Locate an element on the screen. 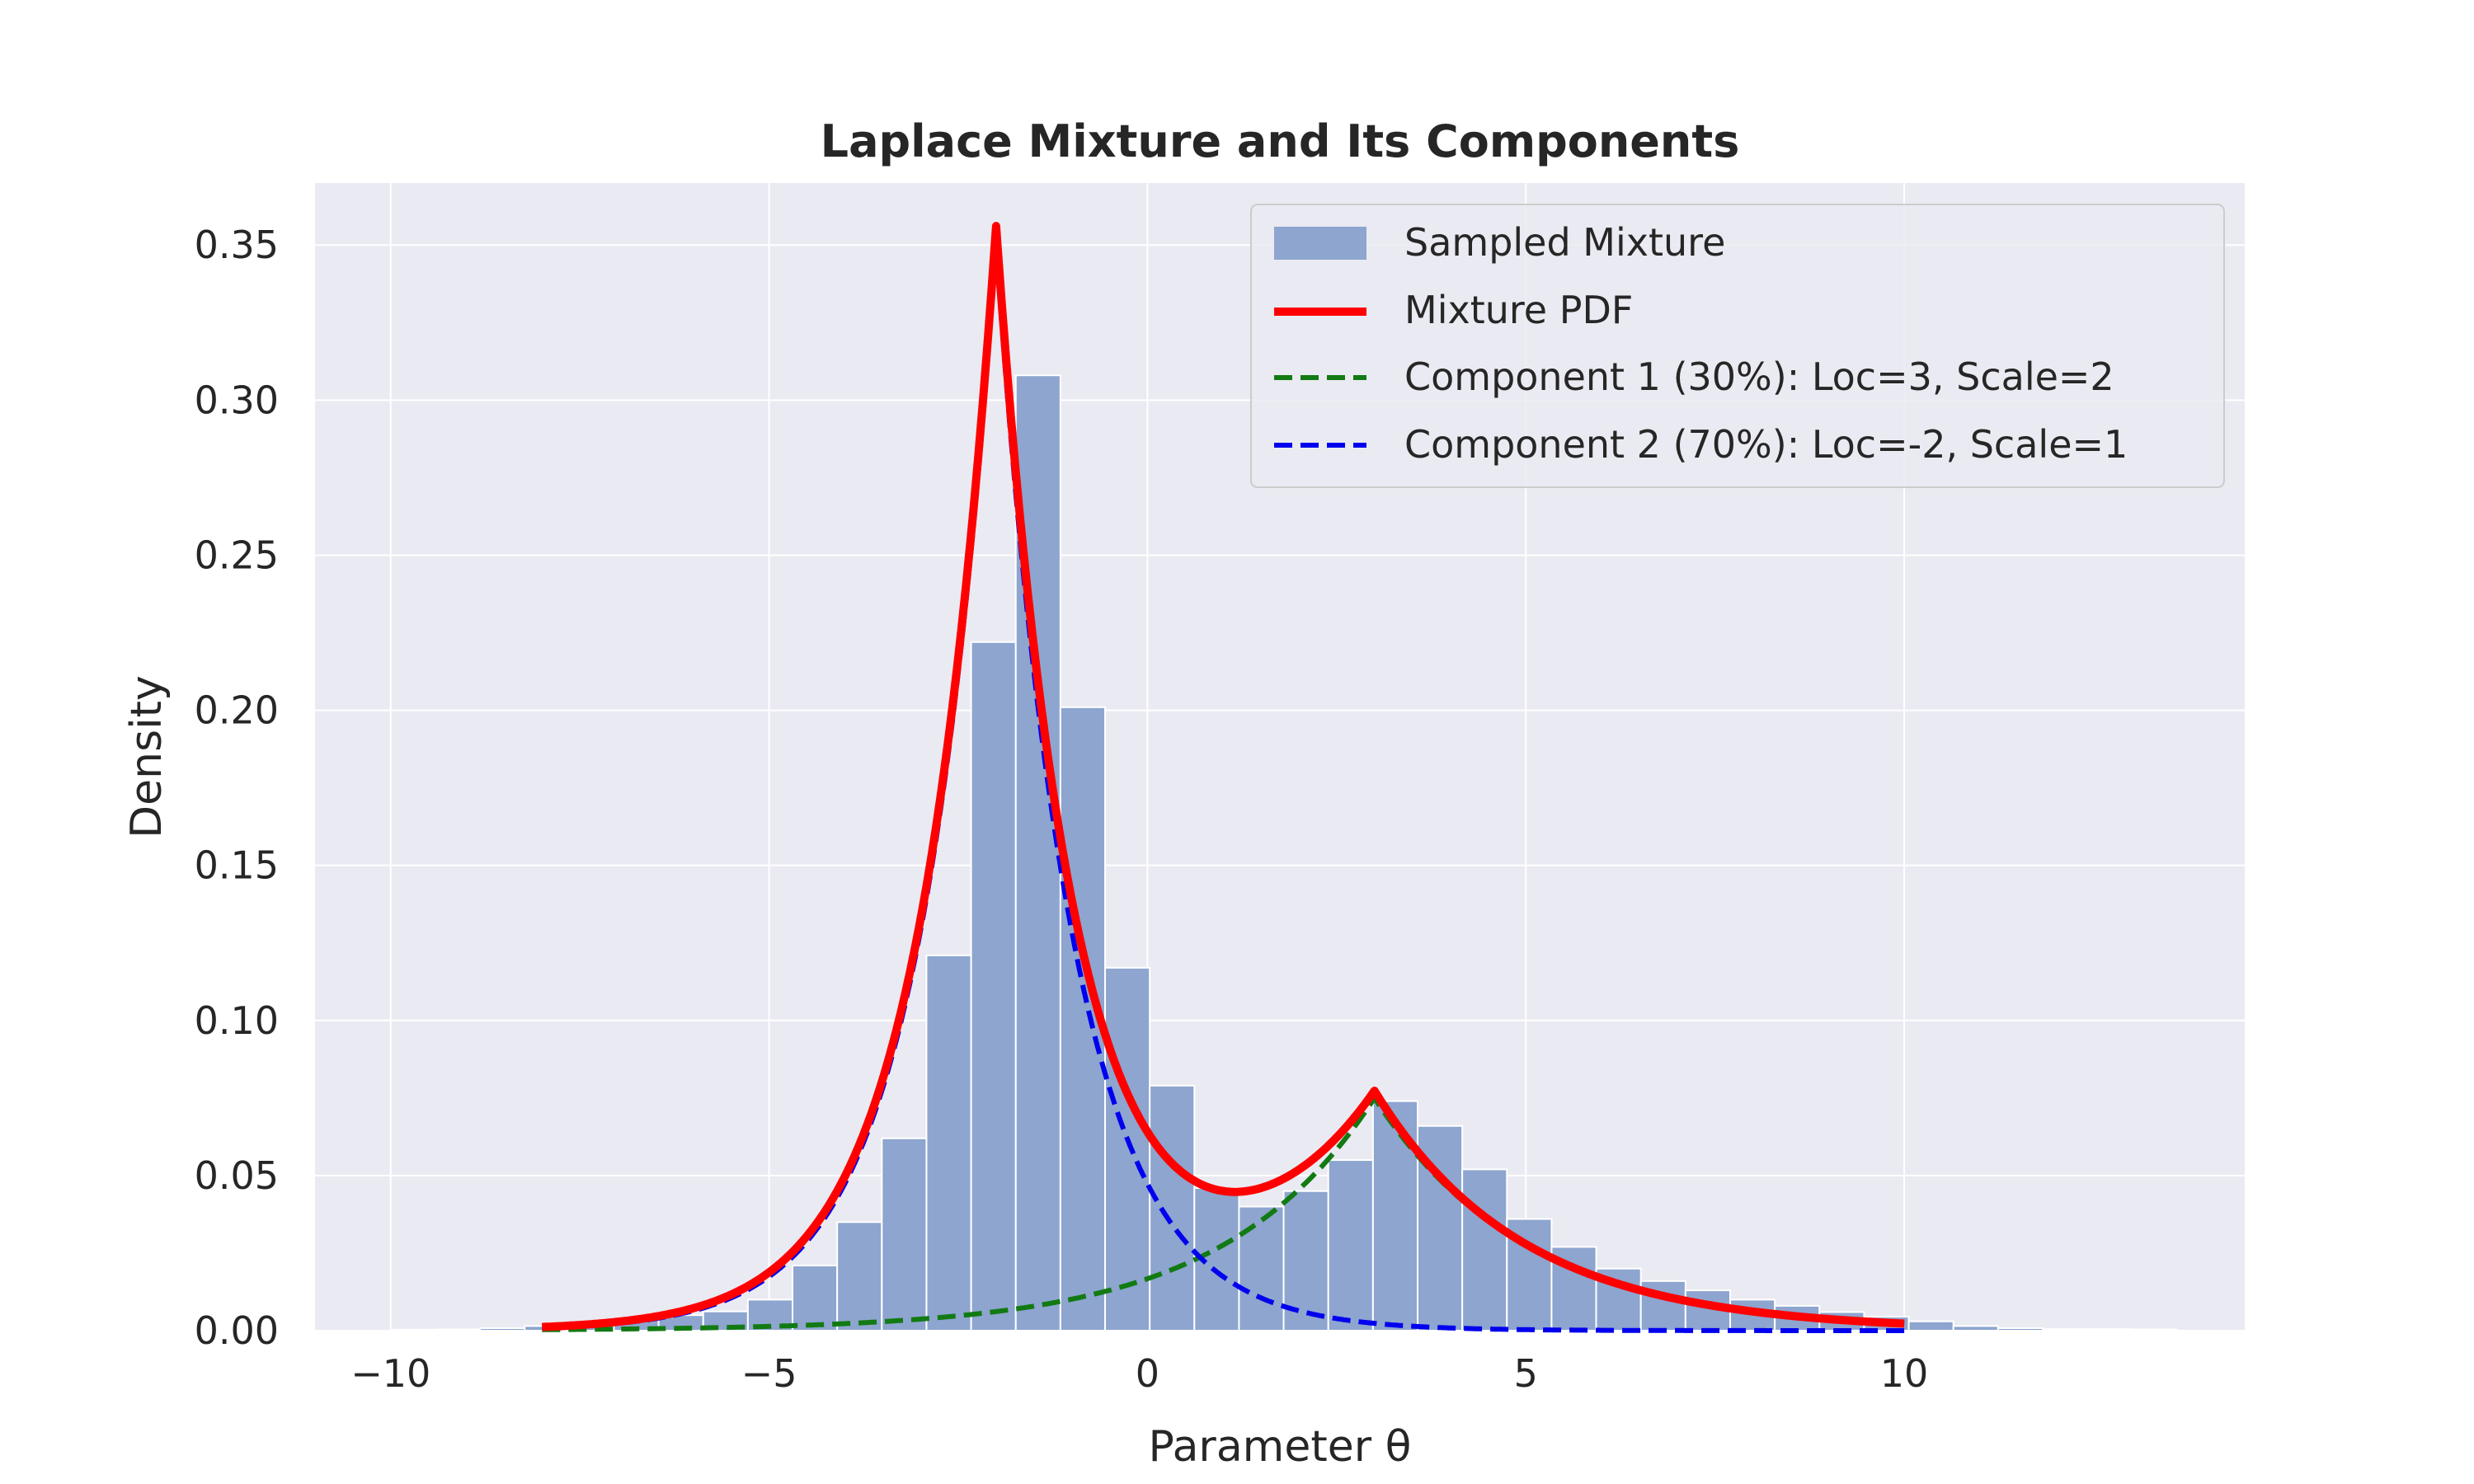 This screenshot has height=1484, width=2474. x-axis-label: Parameter θ is located at coordinates (1280, 1447).